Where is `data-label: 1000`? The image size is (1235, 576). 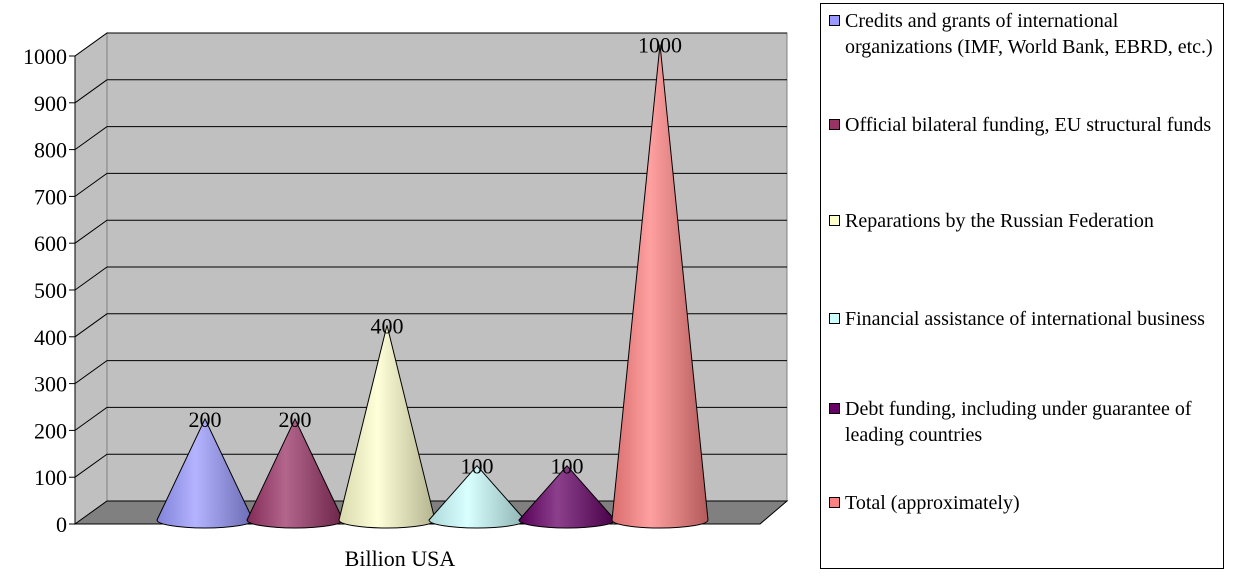
data-label: 1000 is located at coordinates (660, 45).